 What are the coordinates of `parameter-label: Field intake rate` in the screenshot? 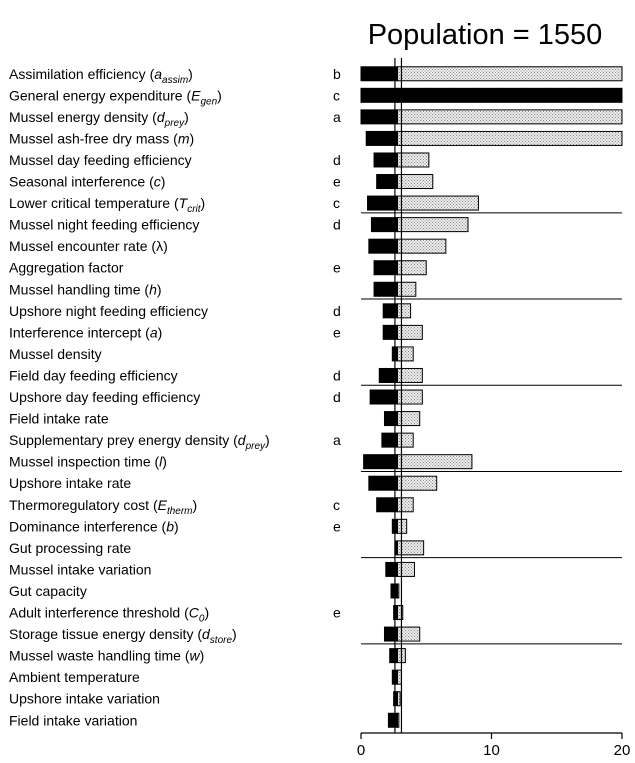 It's located at (59, 419).